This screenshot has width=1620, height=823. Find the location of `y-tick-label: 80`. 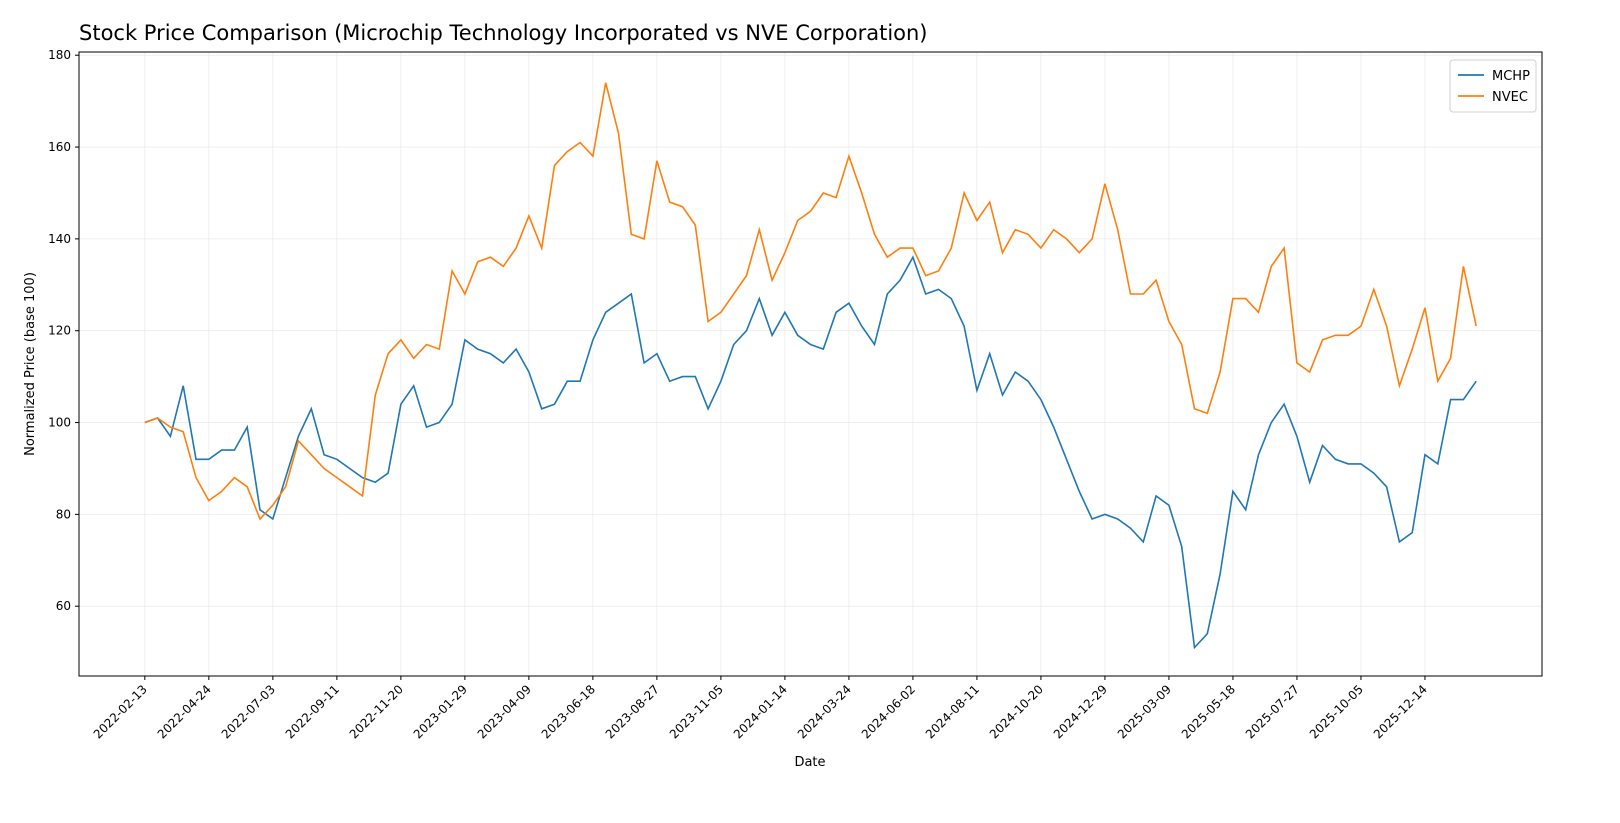

y-tick-label: 80 is located at coordinates (63, 514).